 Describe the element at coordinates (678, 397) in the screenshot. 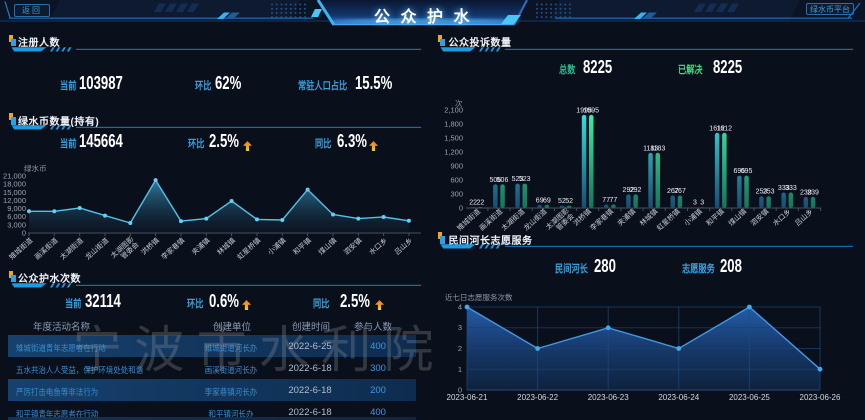

I see `svg-text: 2023-06-24` at that location.